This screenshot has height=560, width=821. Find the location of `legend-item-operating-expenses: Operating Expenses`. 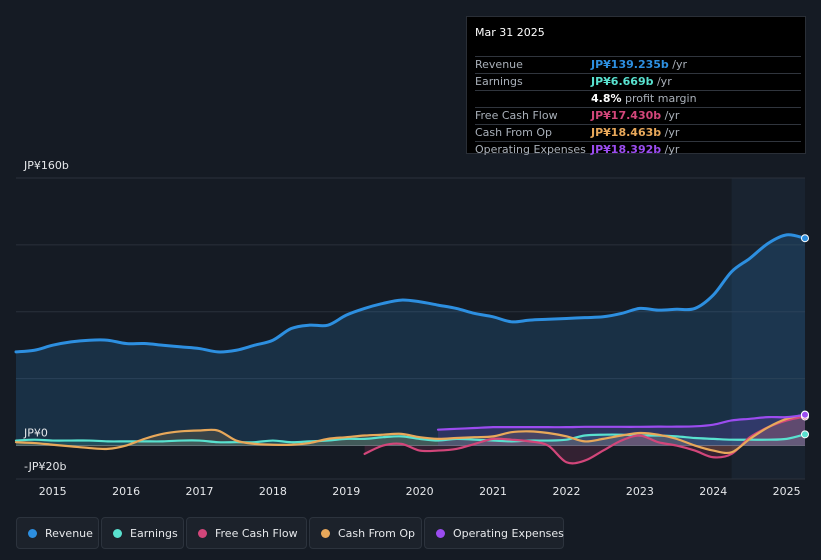

legend-item-operating-expenses: Operating Expenses is located at coordinates (494, 533).